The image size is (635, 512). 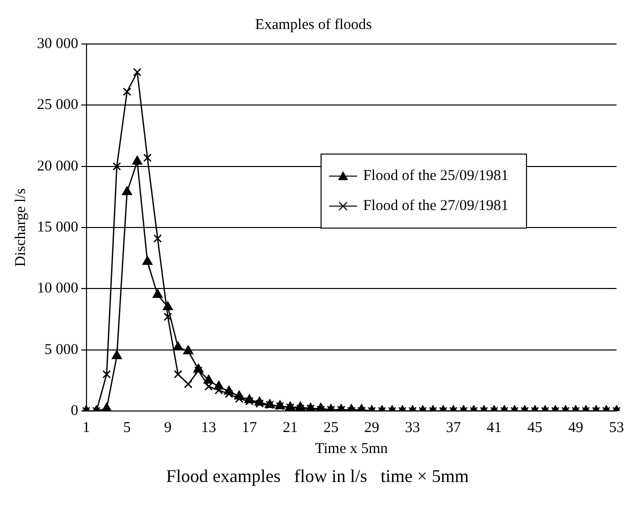 What do you see at coordinates (436, 176) in the screenshot?
I see `legend-label: Flood of the 25/09/1981` at bounding box center [436, 176].